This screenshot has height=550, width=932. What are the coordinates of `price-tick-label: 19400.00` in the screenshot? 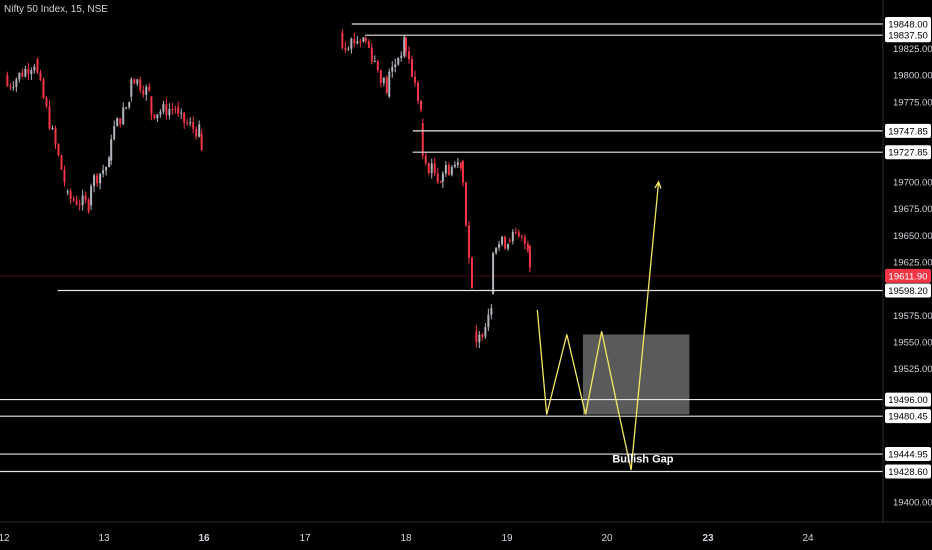 It's located at (912, 503).